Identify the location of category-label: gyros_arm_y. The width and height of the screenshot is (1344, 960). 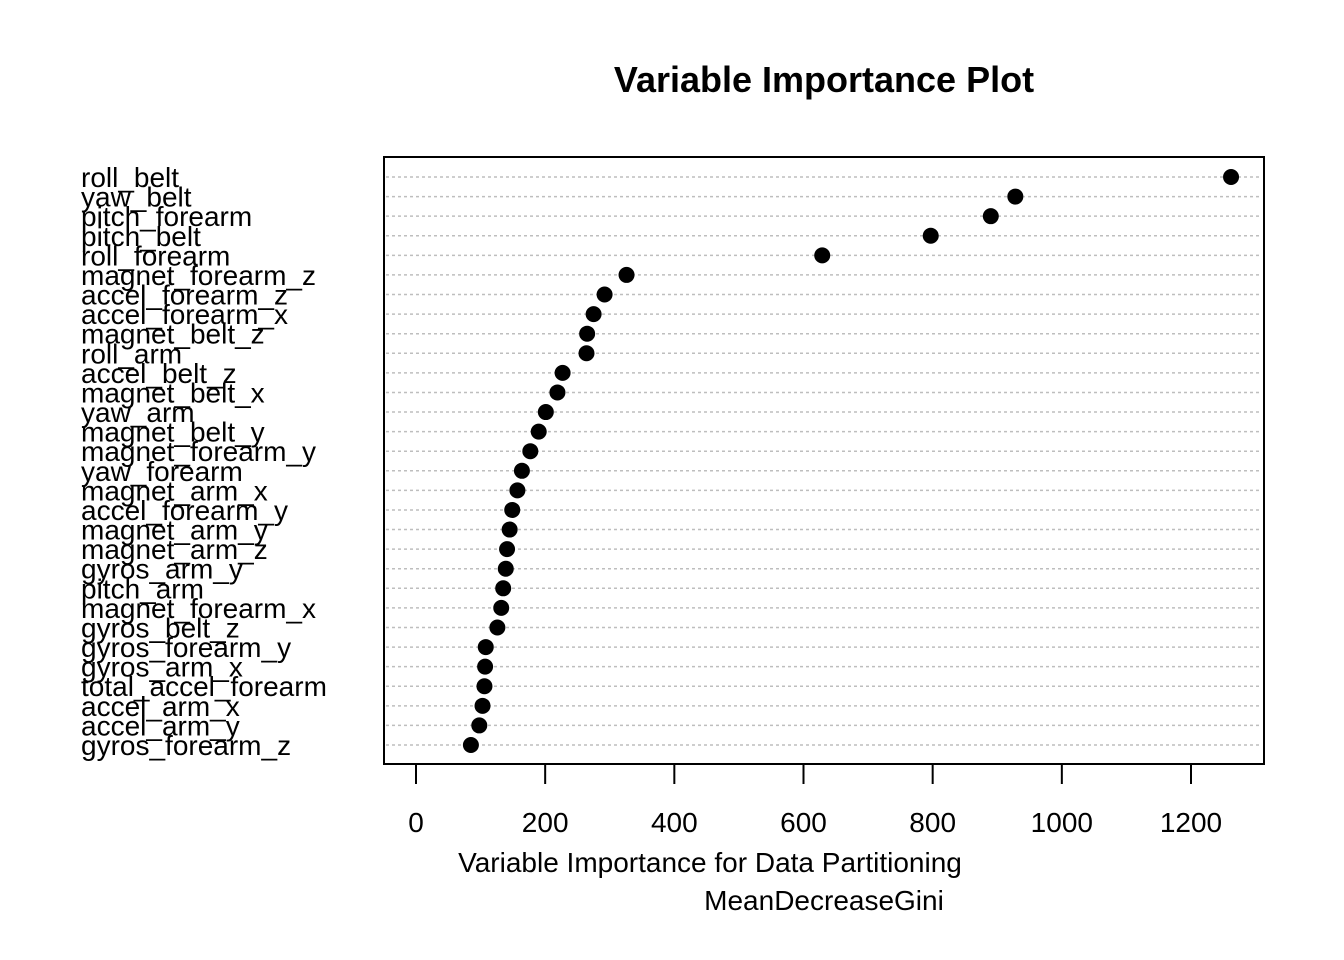
(162, 569).